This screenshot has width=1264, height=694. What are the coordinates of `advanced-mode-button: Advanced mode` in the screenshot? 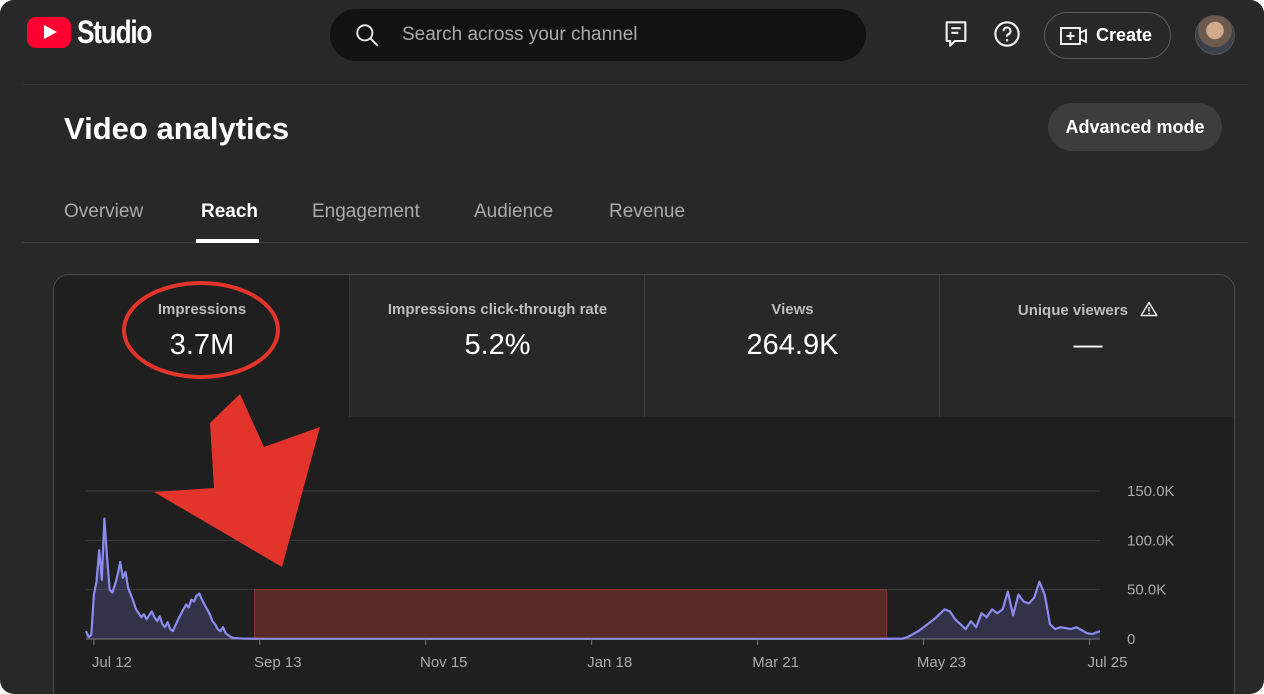 It's located at (1135, 127).